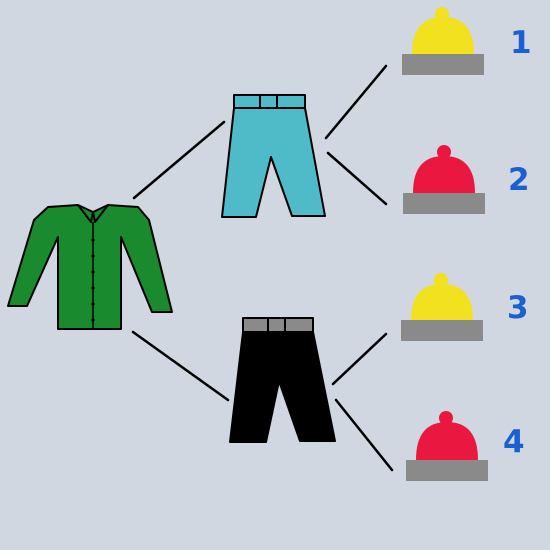 This screenshot has width=550, height=550. What do you see at coordinates (442, 307) in the screenshot?
I see `hat-3-icon` at bounding box center [442, 307].